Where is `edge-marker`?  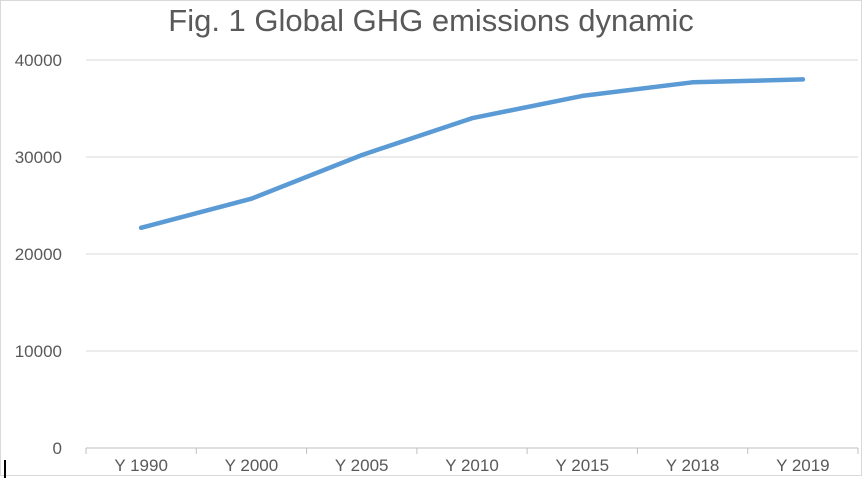
edge-marker is located at coordinates (5, 469).